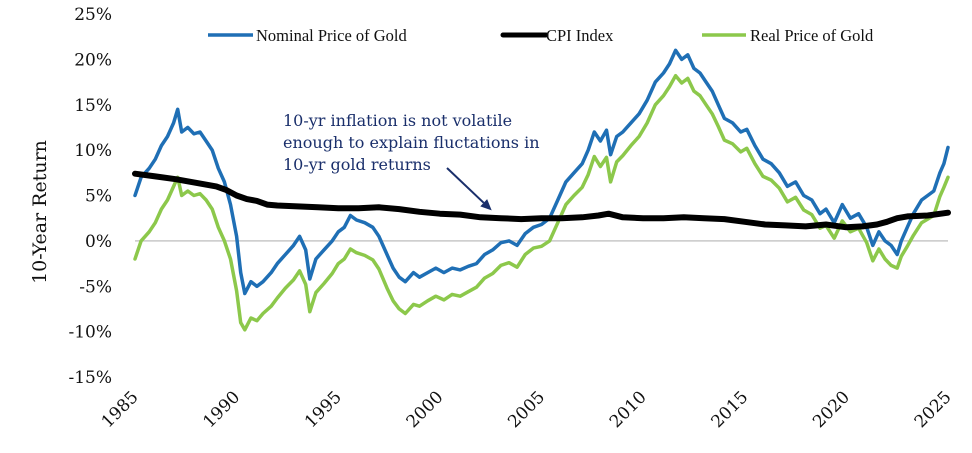 Image resolution: width=972 pixels, height=453 pixels. Describe the element at coordinates (933, 409) in the screenshot. I see `x-tick-label: 2025` at that location.